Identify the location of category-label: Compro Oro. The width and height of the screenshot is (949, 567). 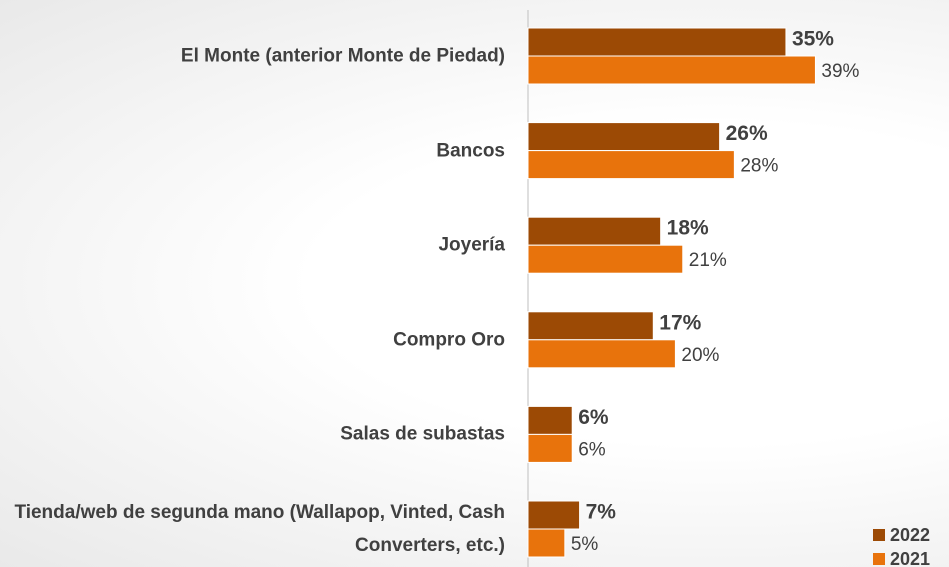
(449, 340).